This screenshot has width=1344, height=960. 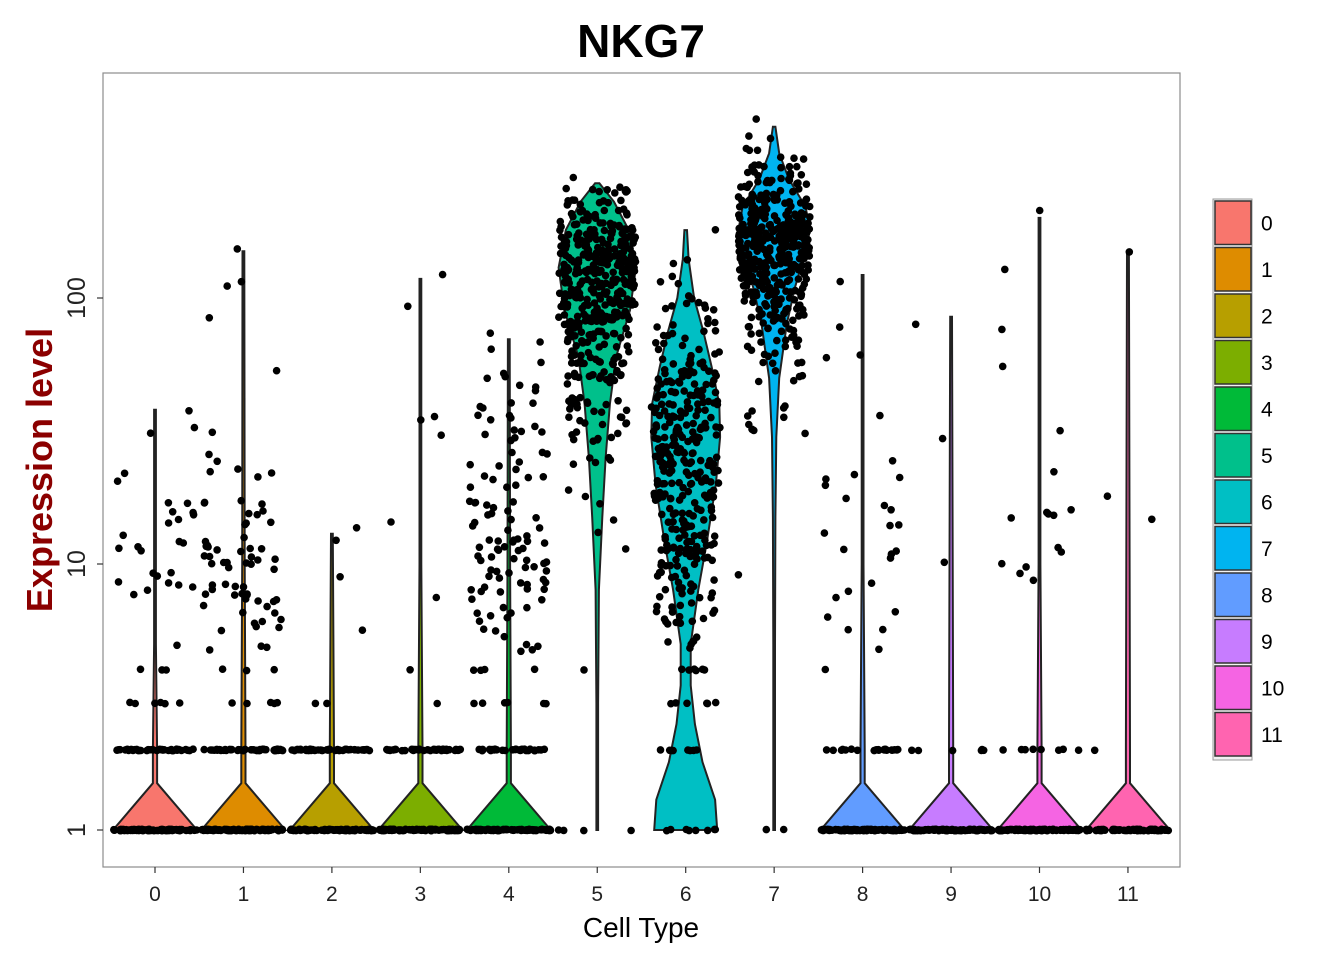 I want to click on y-axis-label: Expression level, so click(x=39, y=470).